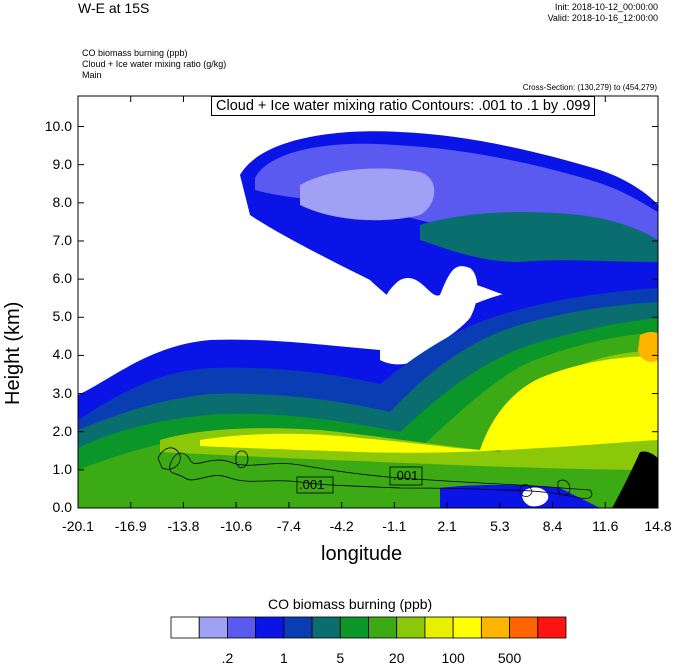  Describe the element at coordinates (606, 7) in the screenshot. I see `init-time: Init: 2018-10-12_00:00:00` at that location.